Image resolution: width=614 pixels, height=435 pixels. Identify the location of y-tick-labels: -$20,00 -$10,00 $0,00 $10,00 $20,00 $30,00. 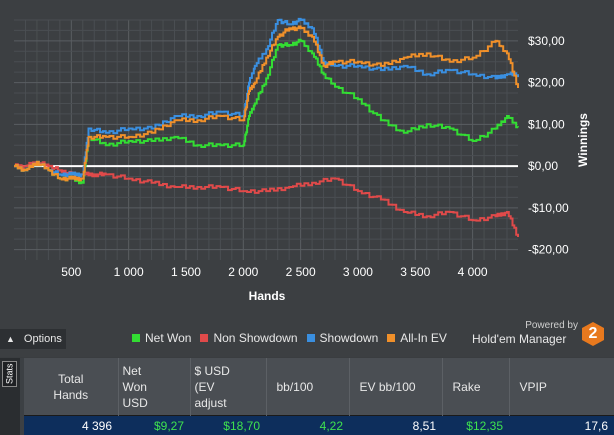
(548, 145).